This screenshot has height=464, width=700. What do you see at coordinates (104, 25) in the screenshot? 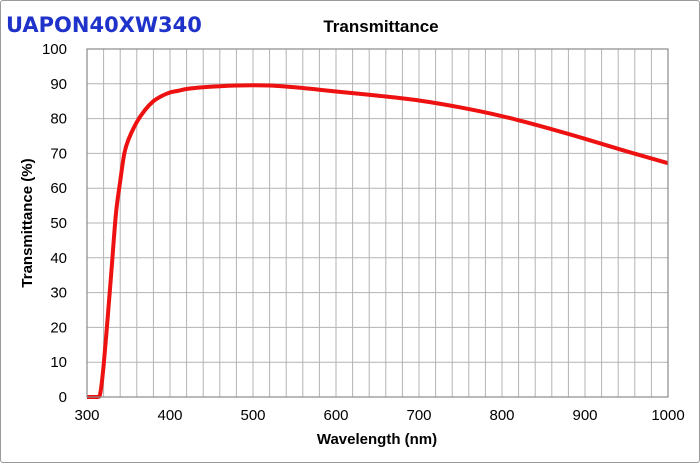
I see `product-name: UAPON40XW340` at bounding box center [104, 25].